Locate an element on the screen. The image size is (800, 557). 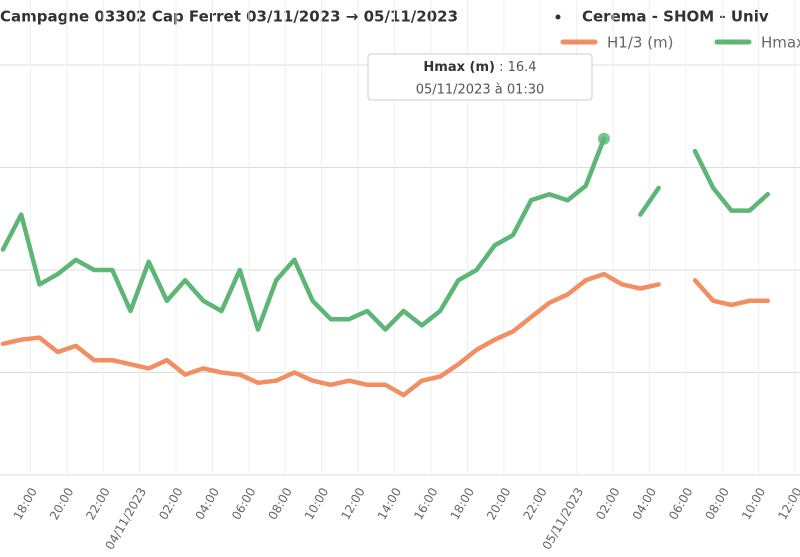
title-separator is located at coordinates (558, 17).